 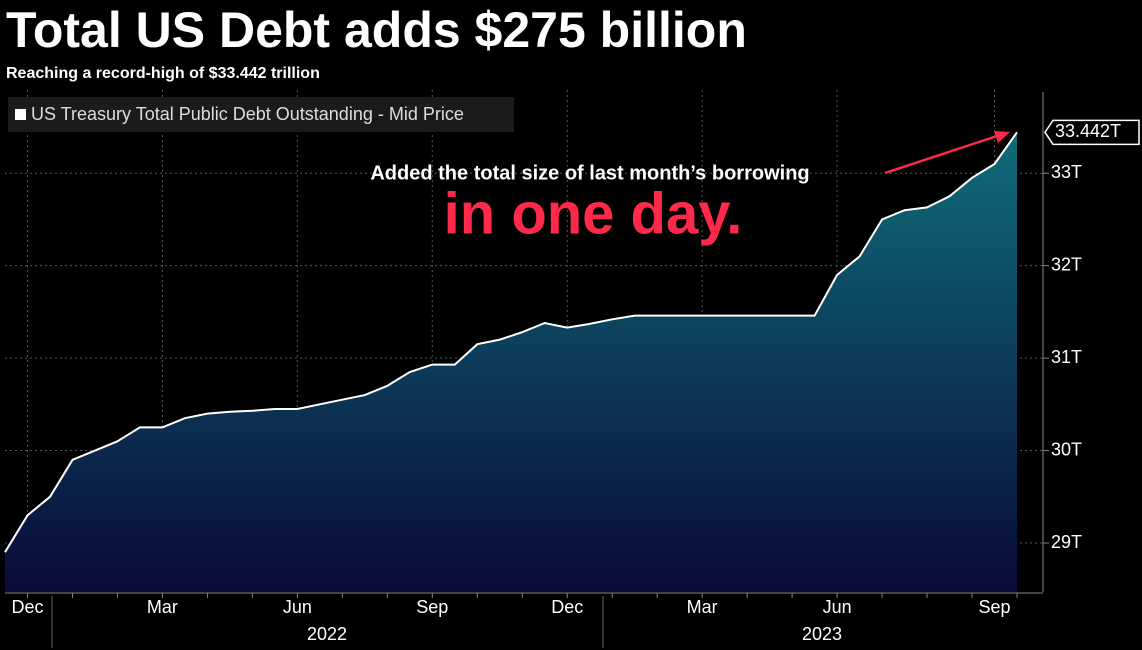 What do you see at coordinates (1066, 172) in the screenshot?
I see `y-tick-label: 33T` at bounding box center [1066, 172].